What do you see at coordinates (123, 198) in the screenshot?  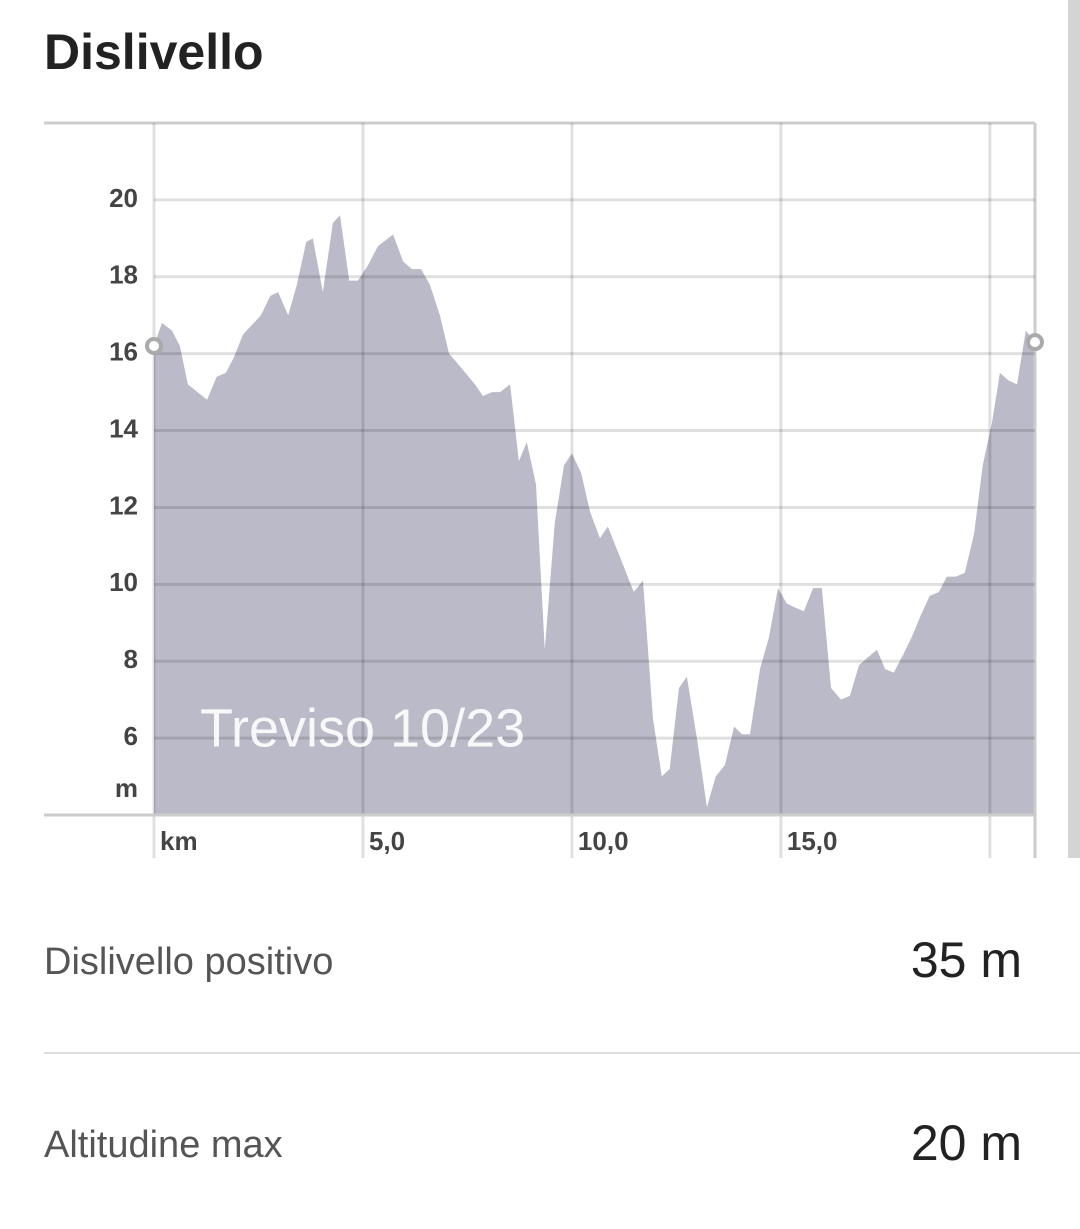 I see `y-tick-label: 20` at bounding box center [123, 198].